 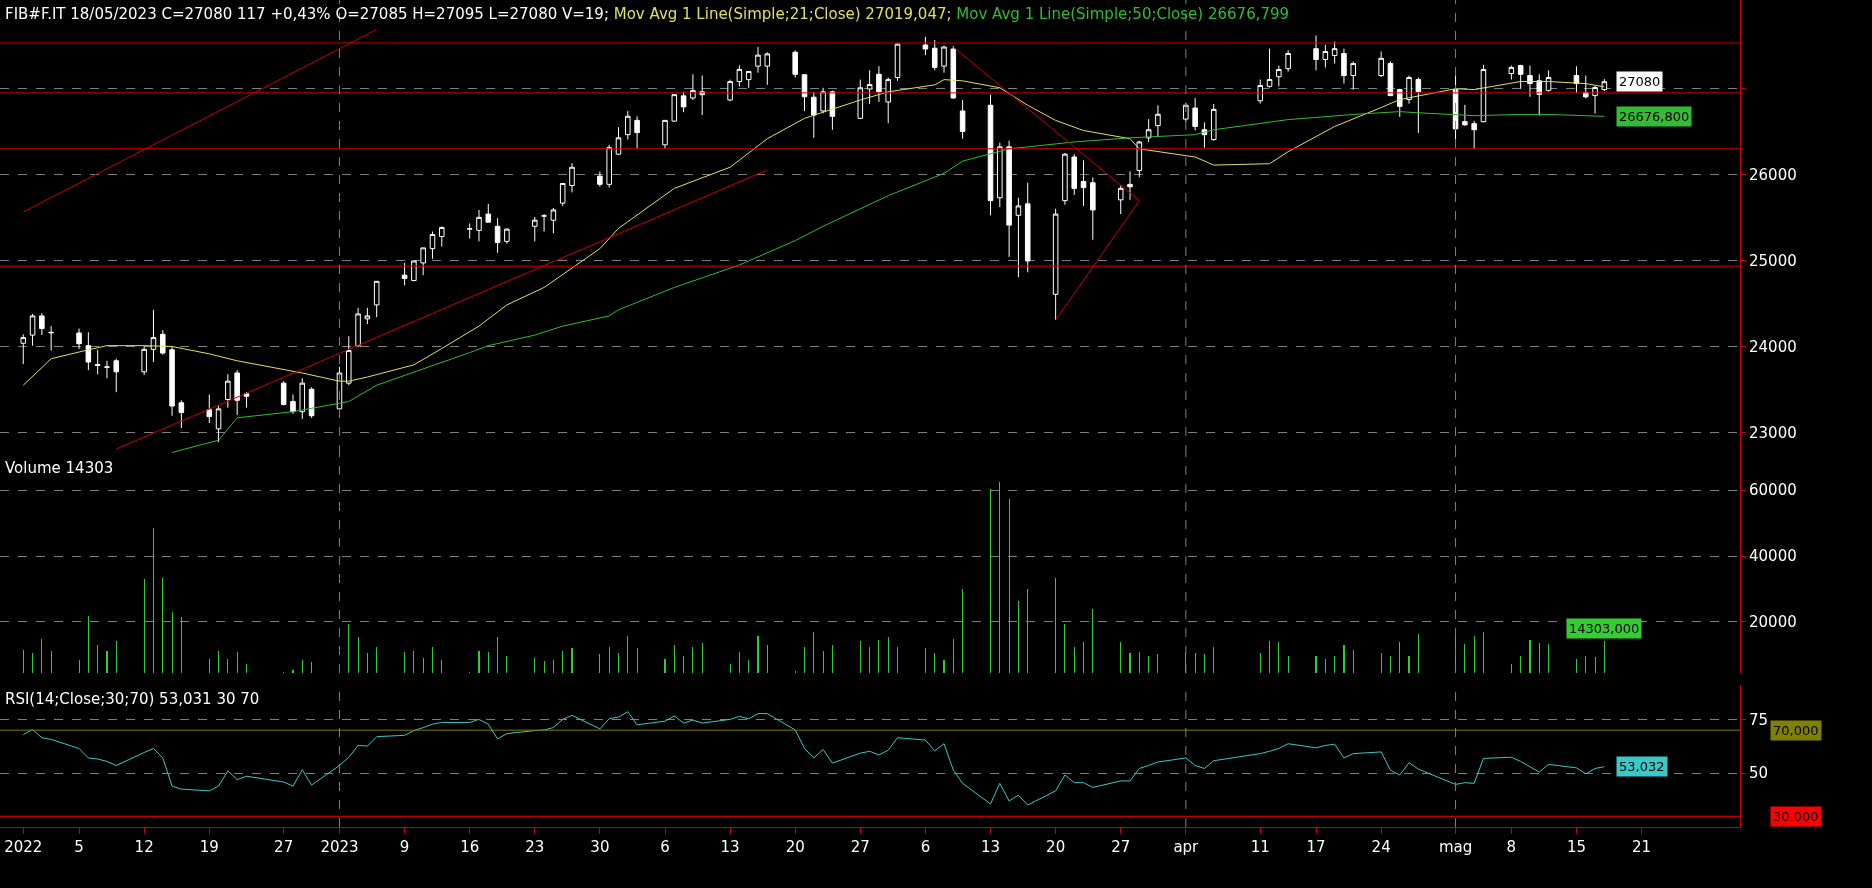 I want to click on x-tick-label: 24, so click(x=1381, y=847).